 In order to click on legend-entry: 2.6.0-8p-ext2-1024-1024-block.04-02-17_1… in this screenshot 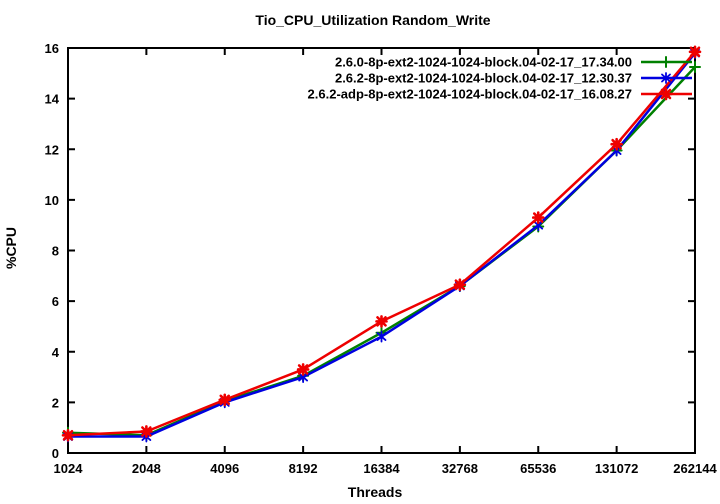, I will do `click(513, 62)`.